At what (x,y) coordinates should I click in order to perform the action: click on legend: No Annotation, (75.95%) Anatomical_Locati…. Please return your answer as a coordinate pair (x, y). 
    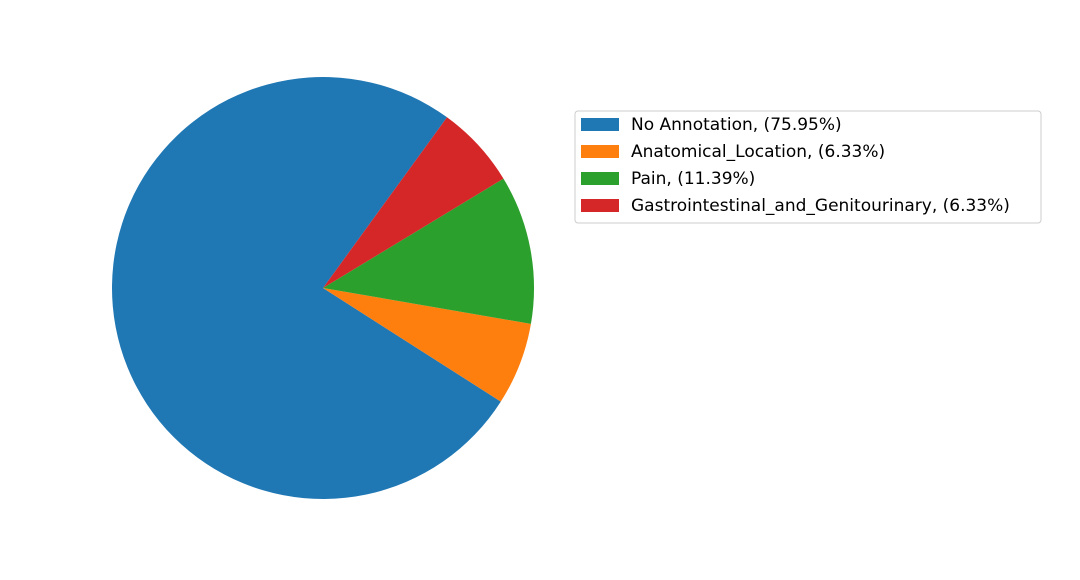
    Looking at the image, I should click on (808, 167).